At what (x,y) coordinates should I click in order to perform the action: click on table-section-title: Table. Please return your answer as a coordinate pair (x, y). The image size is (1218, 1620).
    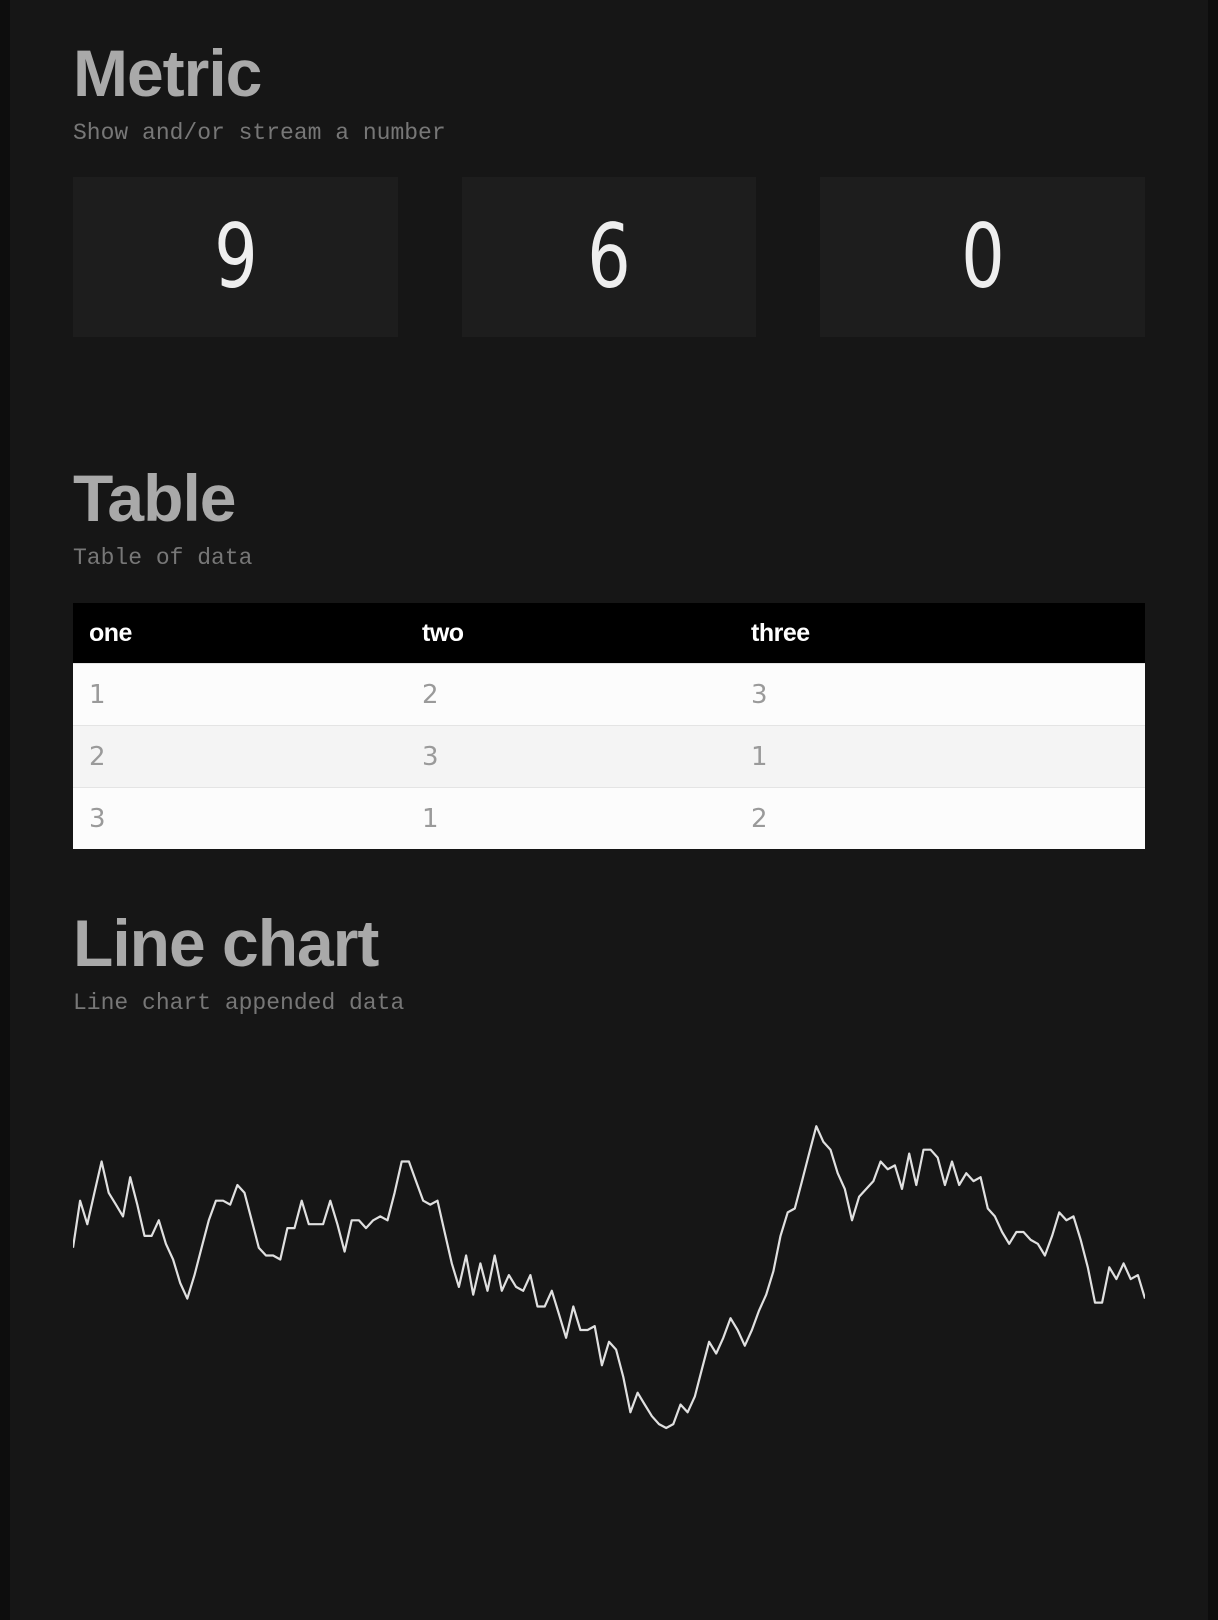
    Looking at the image, I should click on (154, 498).